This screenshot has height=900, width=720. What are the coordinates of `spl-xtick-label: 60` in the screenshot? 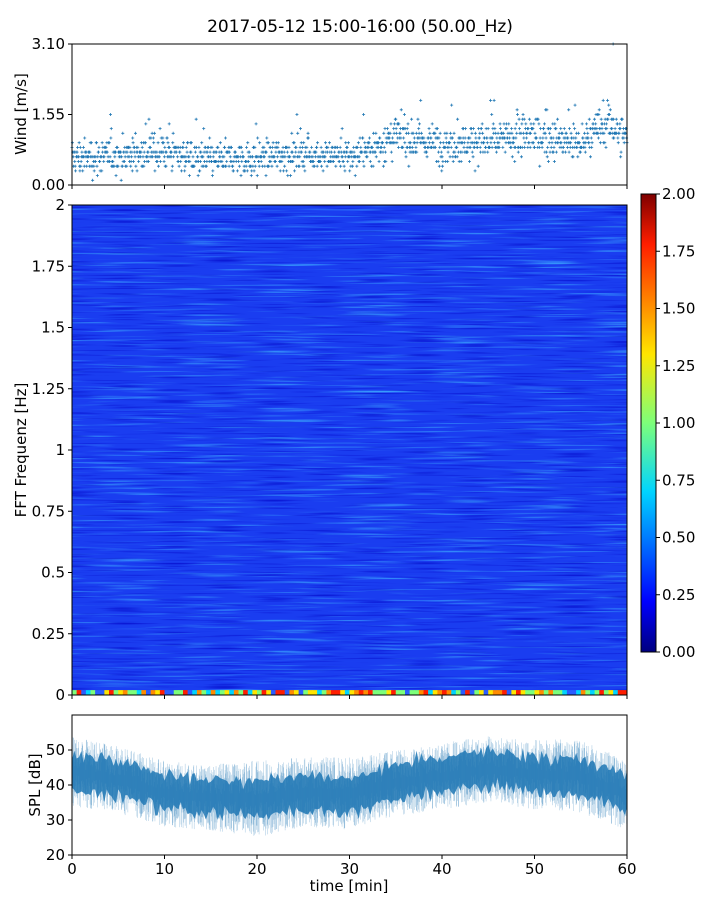 It's located at (626, 869).